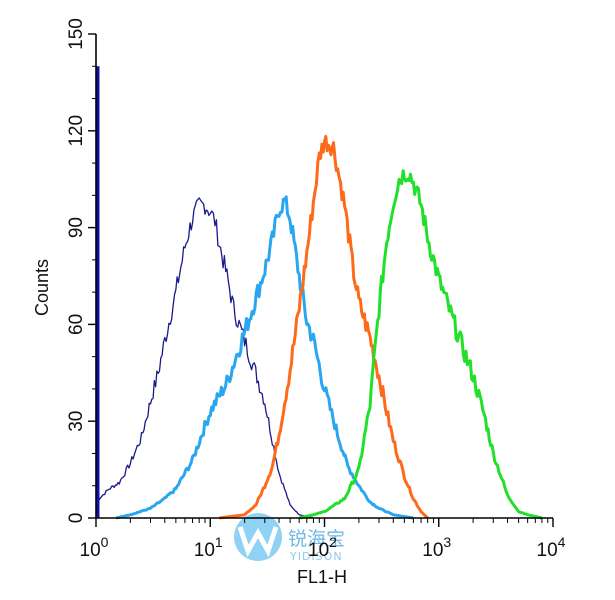 The image size is (615, 600). Describe the element at coordinates (76, 227) in the screenshot. I see `y-tick-label: 90` at that location.